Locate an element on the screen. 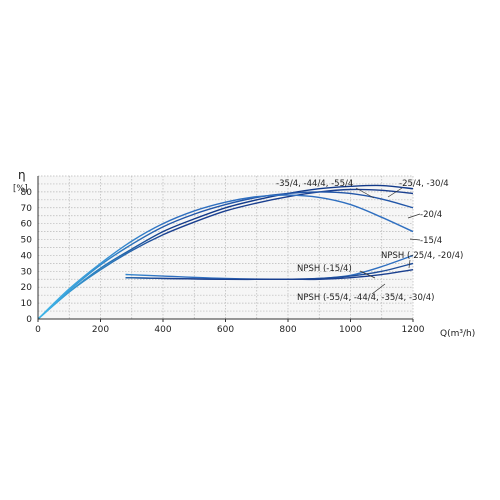  annotation-label: -25/4, -30/4 is located at coordinates (424, 184).